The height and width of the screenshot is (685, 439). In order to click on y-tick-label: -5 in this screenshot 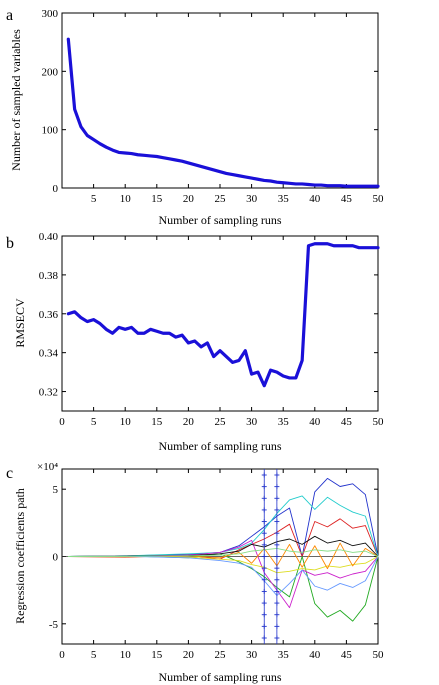, I will do `click(54, 625)`.